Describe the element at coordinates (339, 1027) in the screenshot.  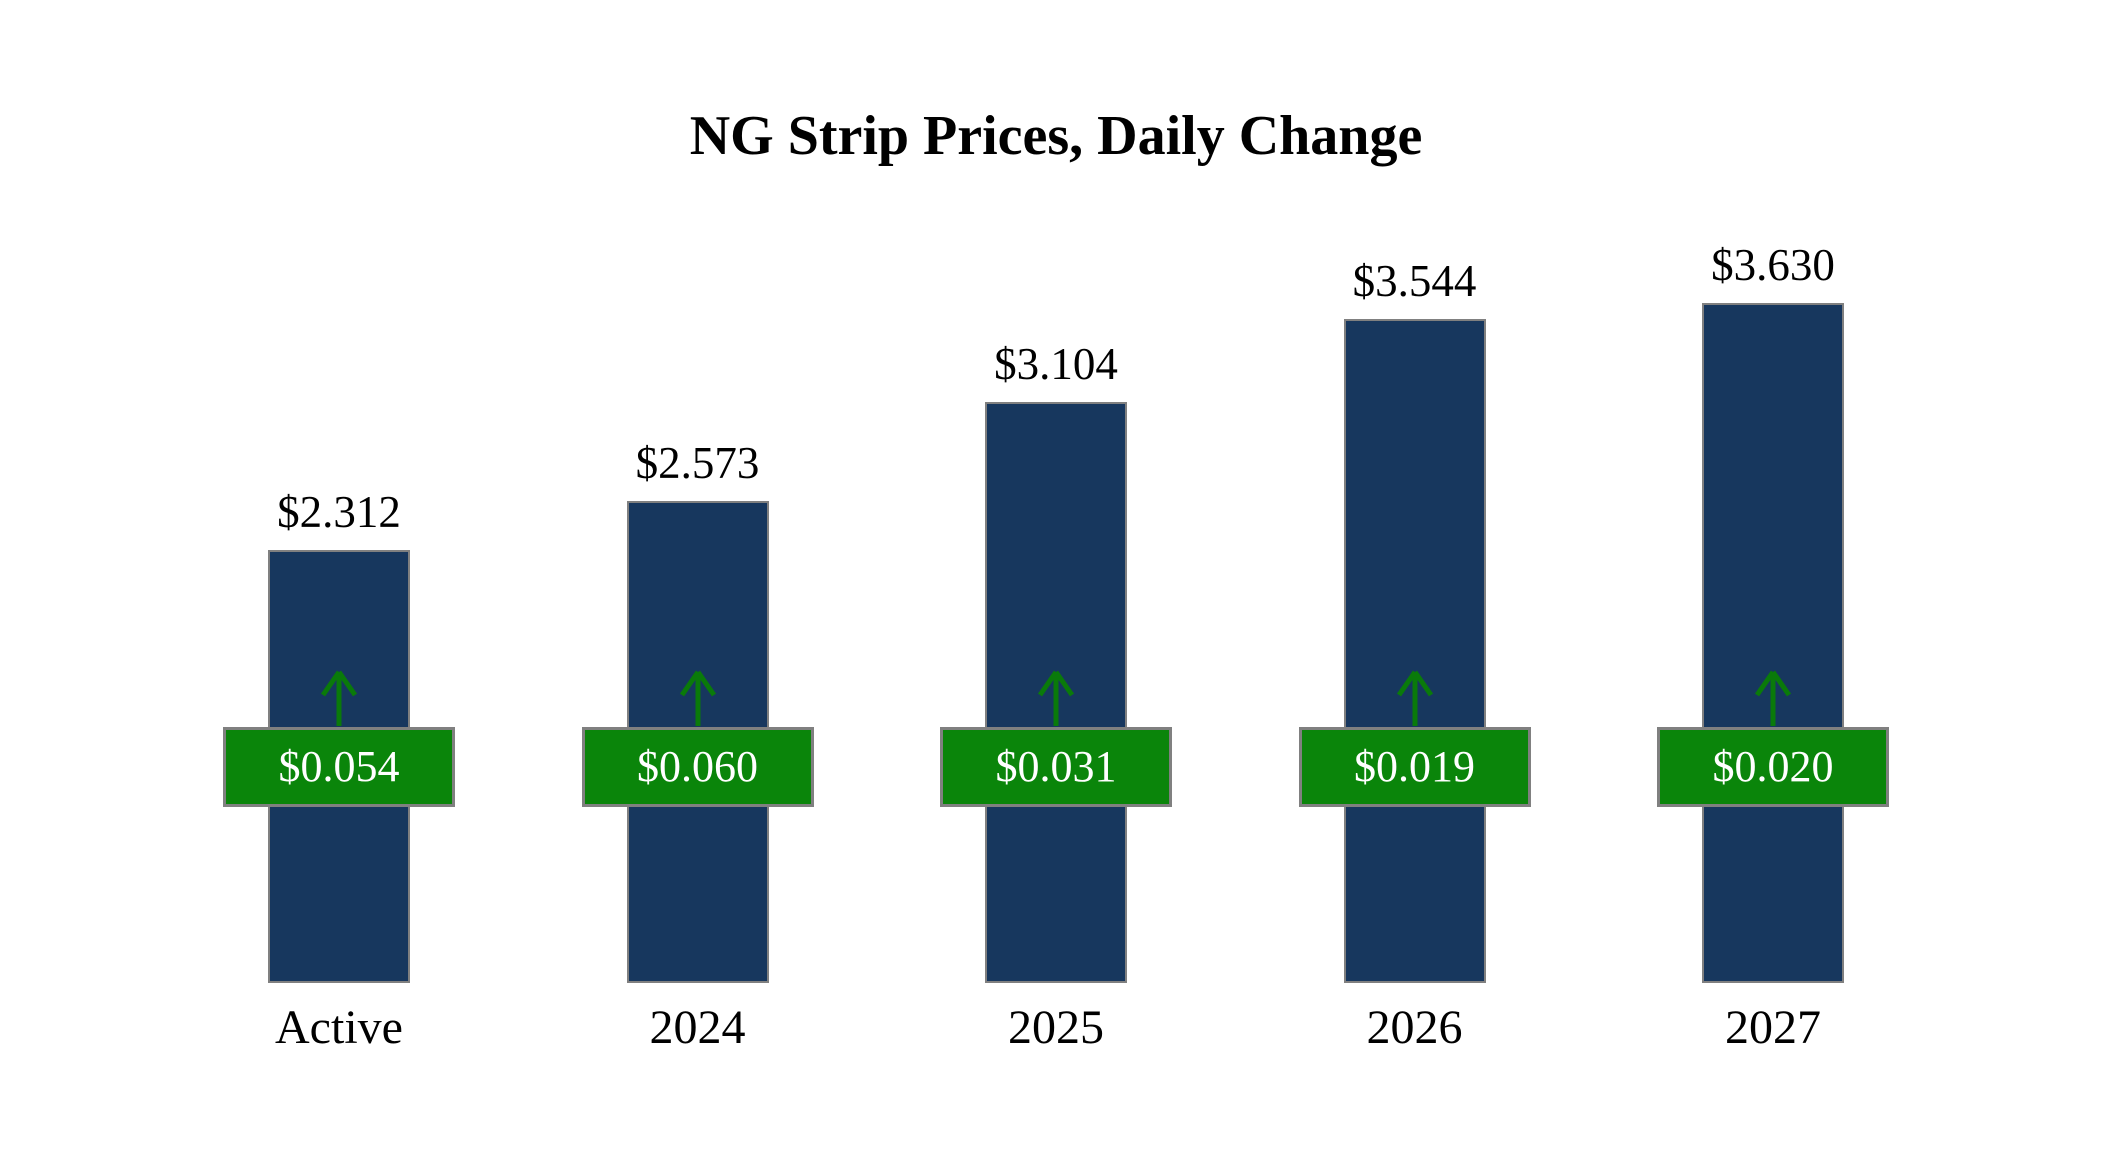
I see `category-label: Active` at that location.